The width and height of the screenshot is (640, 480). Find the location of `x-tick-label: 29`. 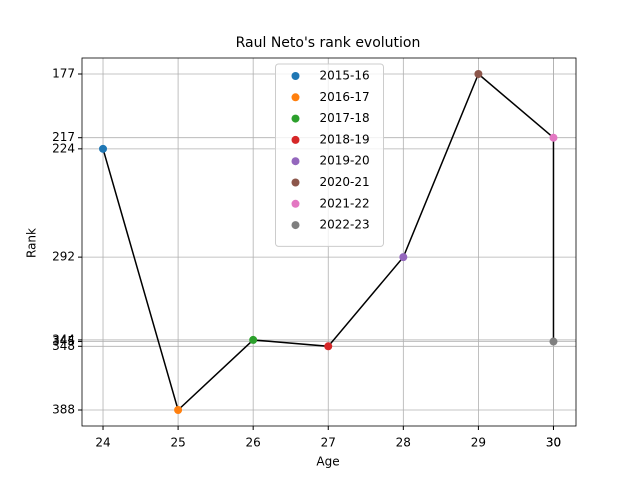

x-tick-label: 29 is located at coordinates (478, 443).